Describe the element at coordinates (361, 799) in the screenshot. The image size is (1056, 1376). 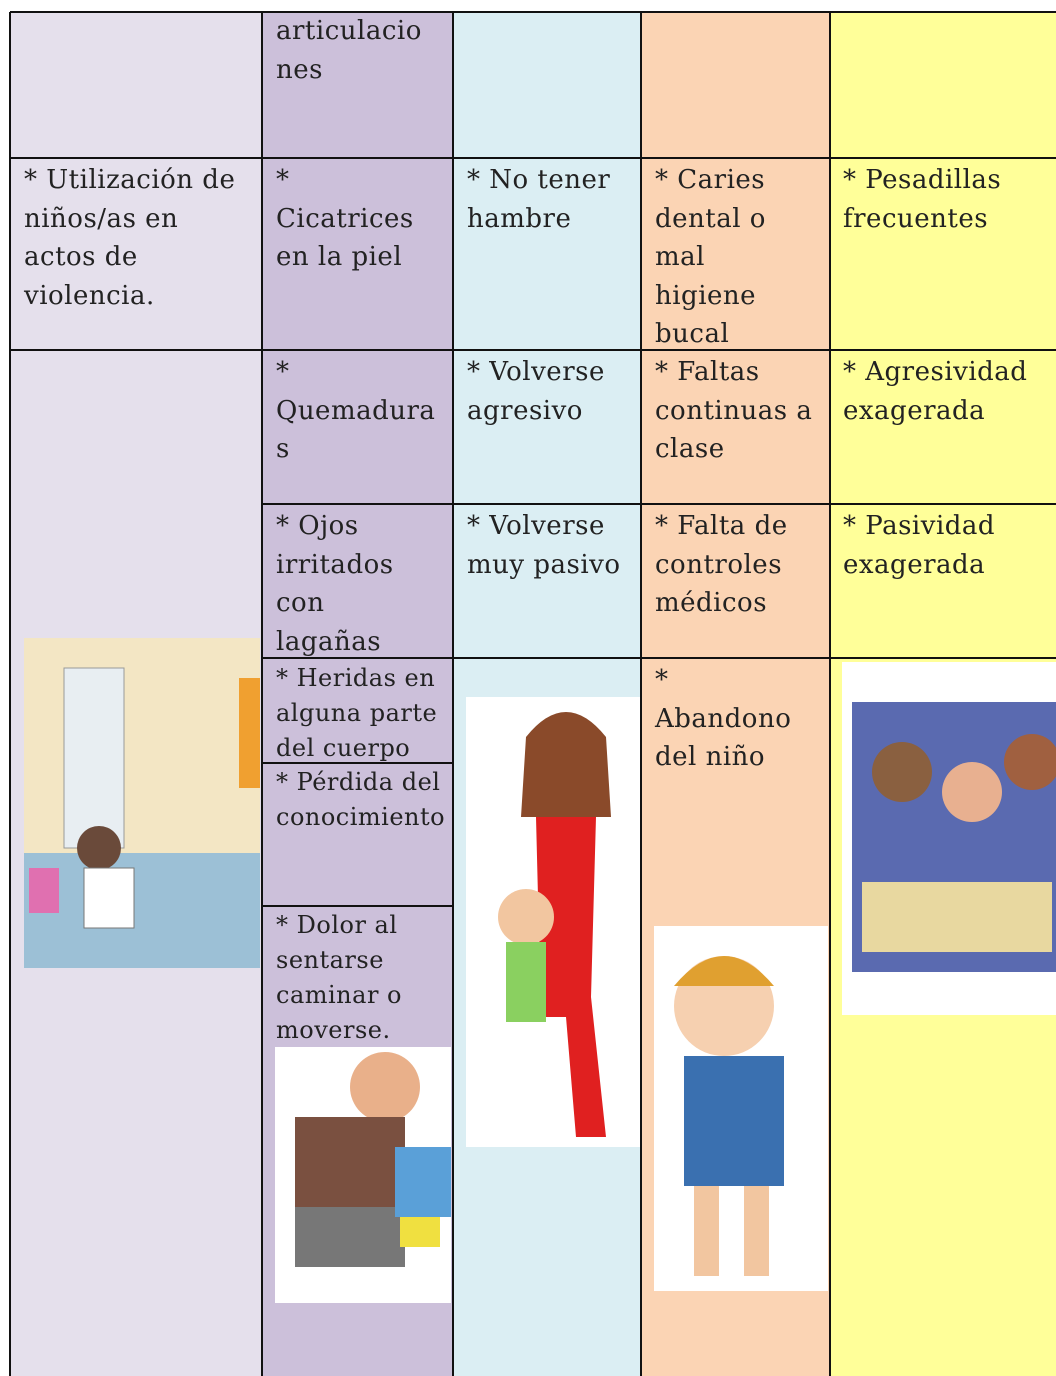
I see `cell-text: * Pérdida del conocimiento` at that location.